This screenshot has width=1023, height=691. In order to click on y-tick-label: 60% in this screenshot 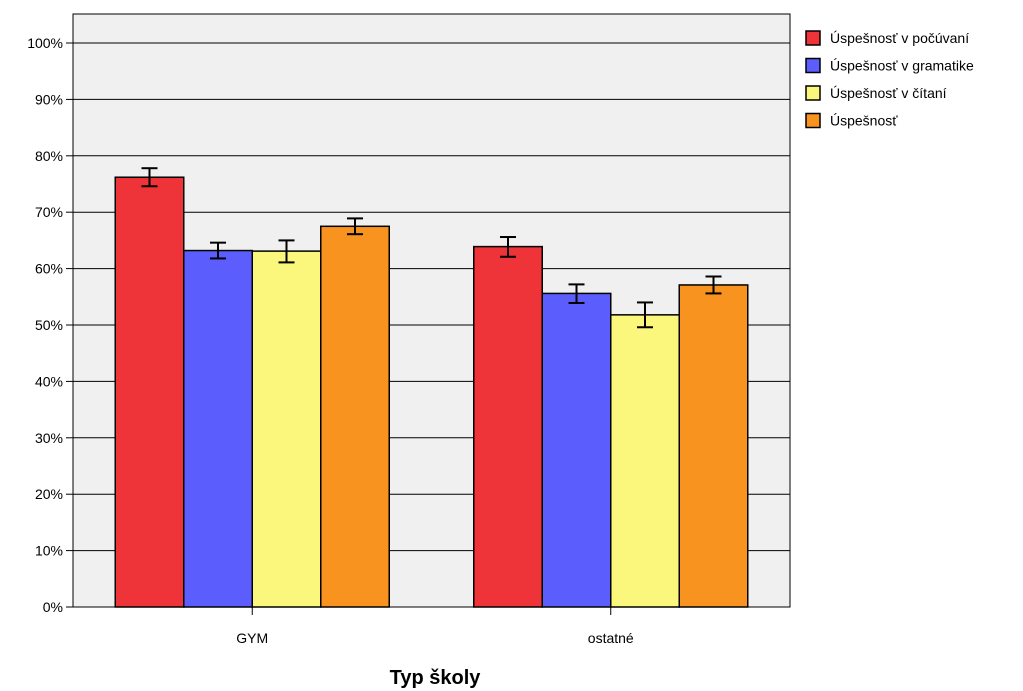, I will do `click(49, 269)`.